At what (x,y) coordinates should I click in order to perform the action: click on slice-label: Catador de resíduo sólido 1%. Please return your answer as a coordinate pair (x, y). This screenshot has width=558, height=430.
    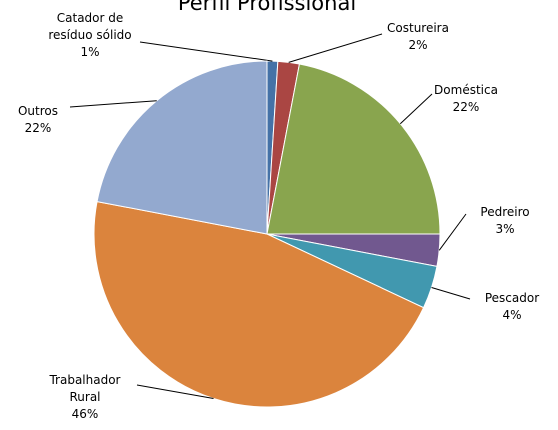
    Looking at the image, I should click on (90, 35).